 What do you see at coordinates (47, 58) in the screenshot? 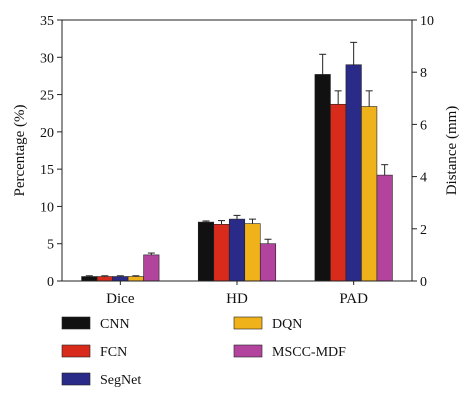
I see `y-tick-label: 30` at bounding box center [47, 58].